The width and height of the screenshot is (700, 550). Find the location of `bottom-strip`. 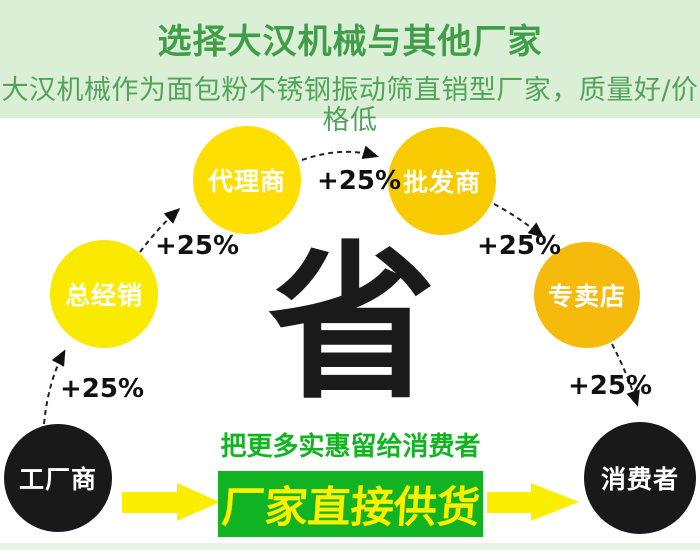

bottom-strip is located at coordinates (350, 546).